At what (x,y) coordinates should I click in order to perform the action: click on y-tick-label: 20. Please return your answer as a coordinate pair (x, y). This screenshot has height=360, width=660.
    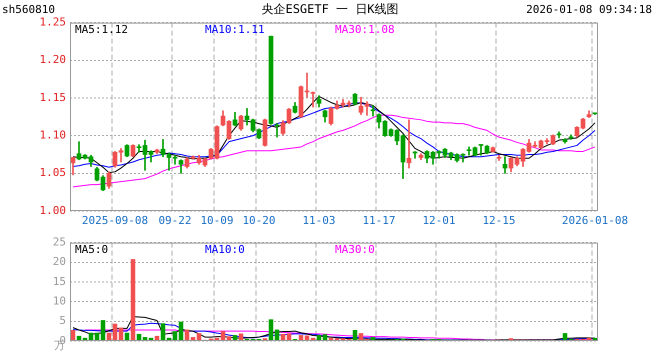
    Looking at the image, I should click on (59, 261).